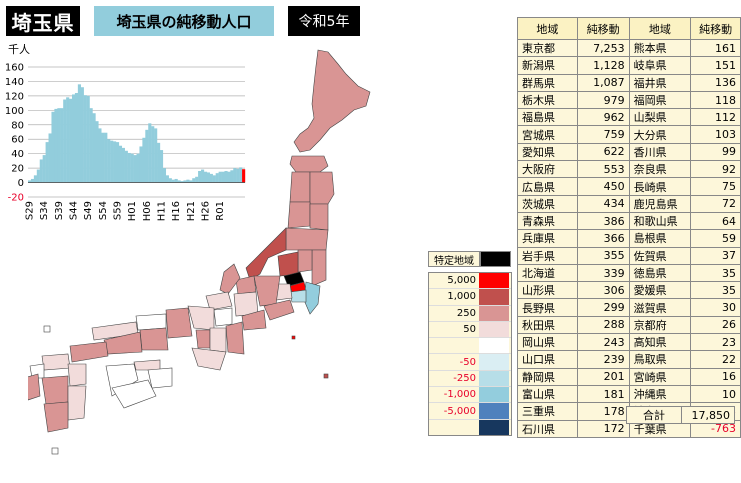 The width and height of the screenshot is (741, 483). I want to click on value-cell: 23, so click(715, 342).